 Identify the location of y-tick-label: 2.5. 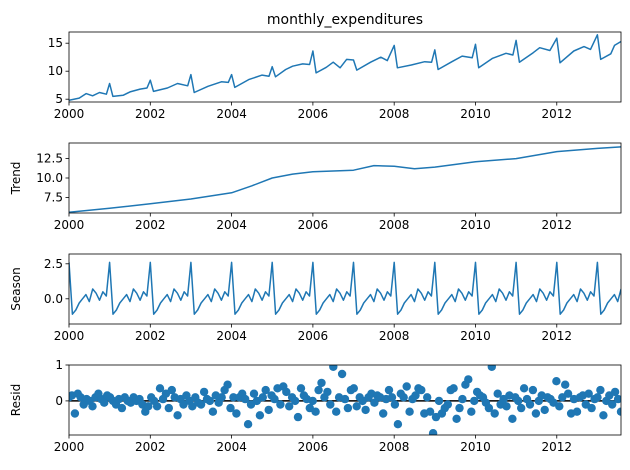
(53, 264).